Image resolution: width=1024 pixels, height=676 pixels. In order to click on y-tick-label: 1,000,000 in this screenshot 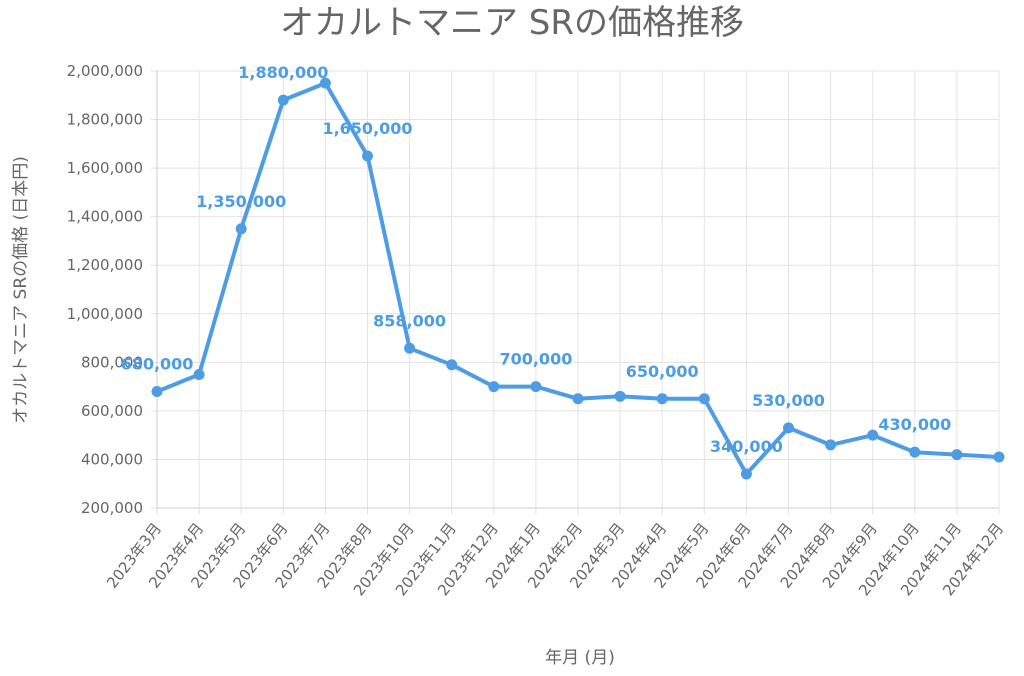, I will do `click(105, 314)`.